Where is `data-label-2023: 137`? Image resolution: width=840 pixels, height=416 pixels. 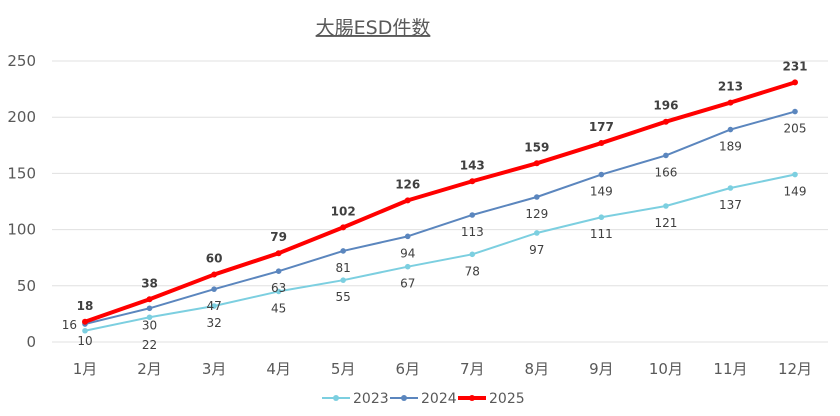 data-label-2023: 137 is located at coordinates (730, 205).